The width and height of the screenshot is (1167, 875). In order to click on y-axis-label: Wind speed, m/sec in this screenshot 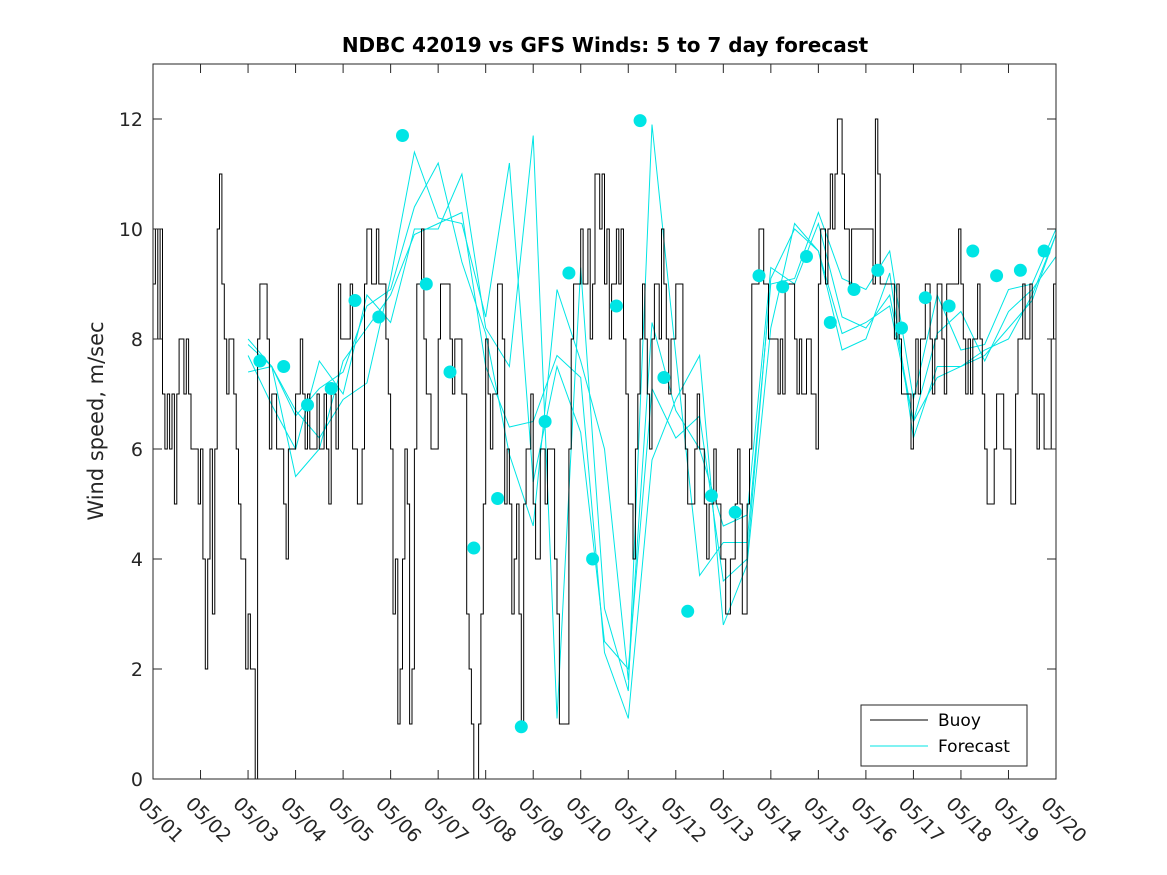, I will do `click(96, 420)`.